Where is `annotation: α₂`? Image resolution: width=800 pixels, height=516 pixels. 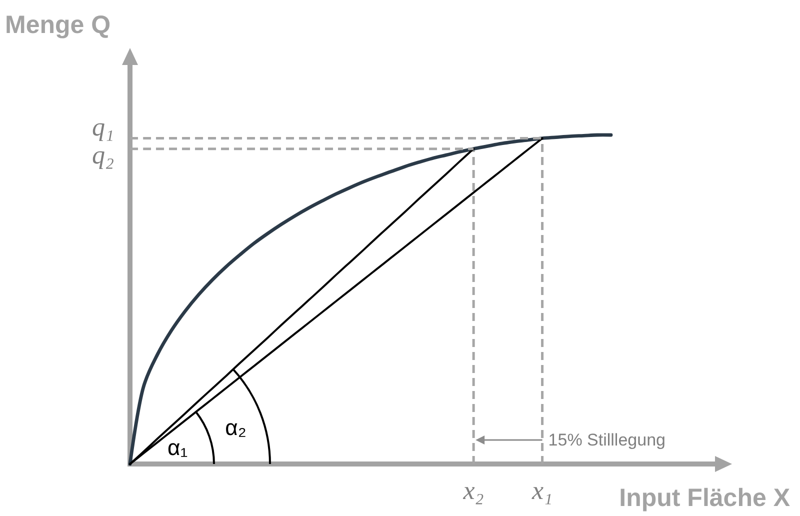
annotation: α₂ is located at coordinates (235, 427).